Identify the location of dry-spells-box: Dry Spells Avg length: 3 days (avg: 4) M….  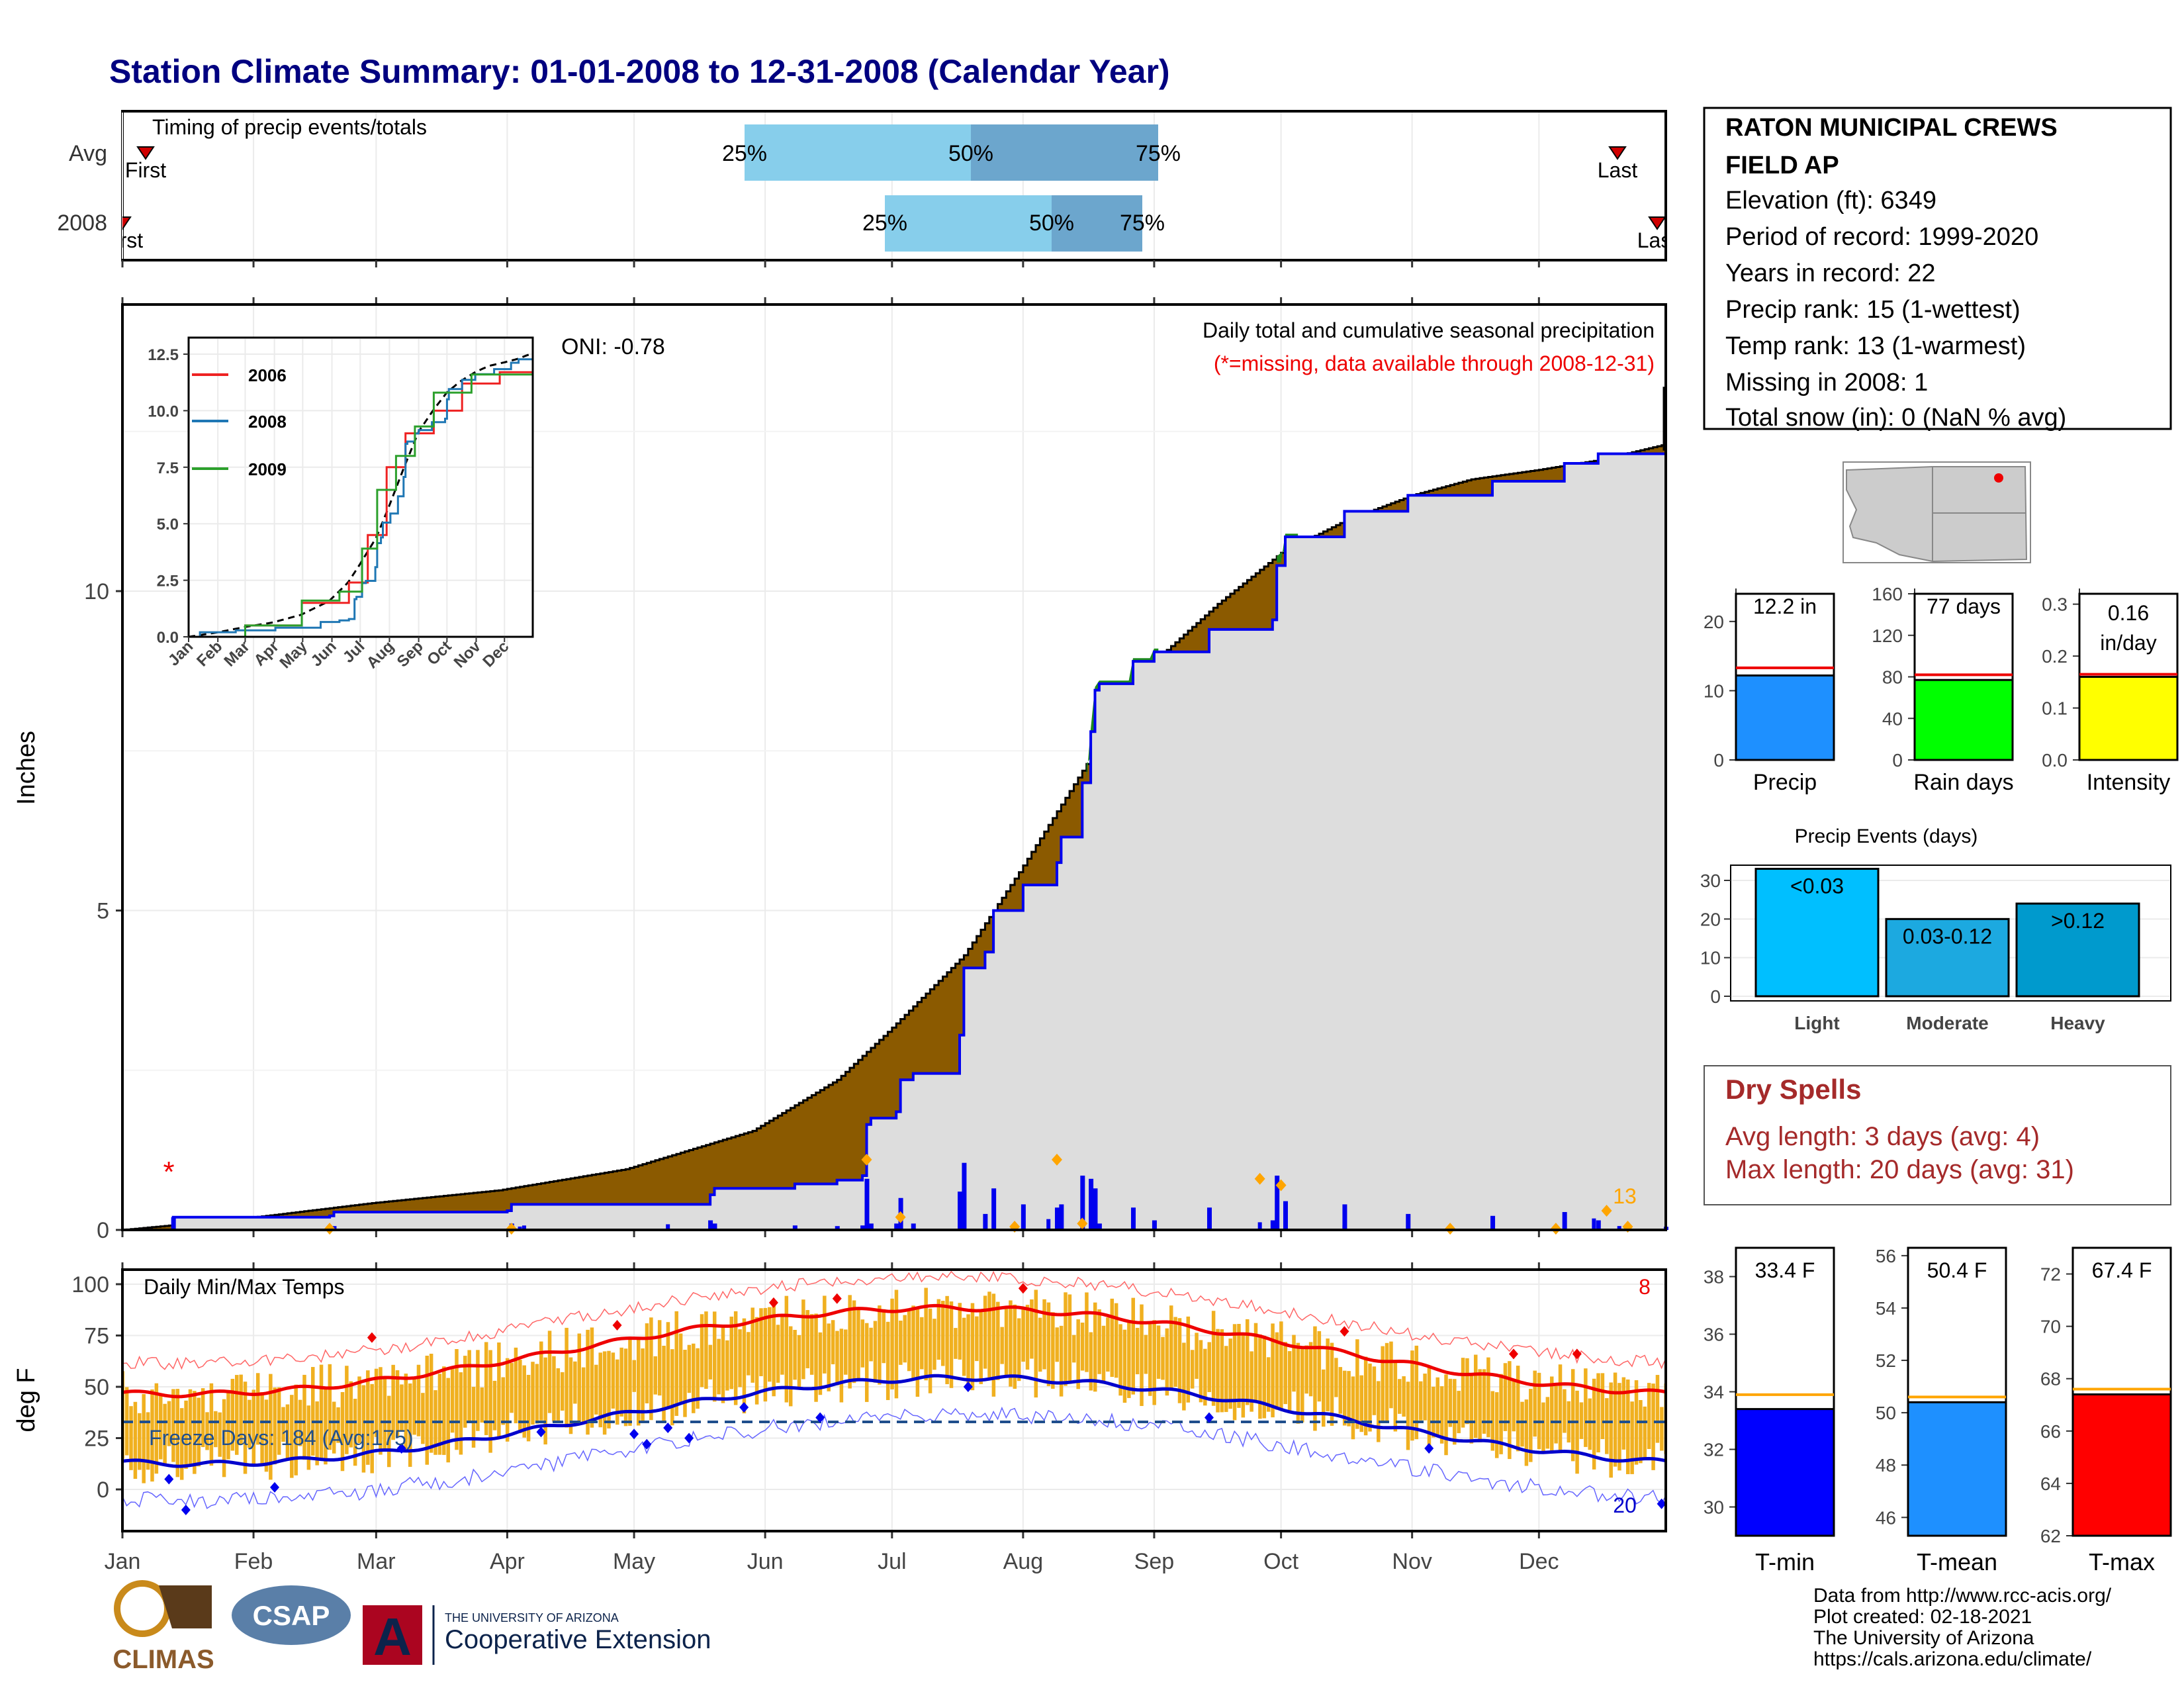
(1937, 1135).